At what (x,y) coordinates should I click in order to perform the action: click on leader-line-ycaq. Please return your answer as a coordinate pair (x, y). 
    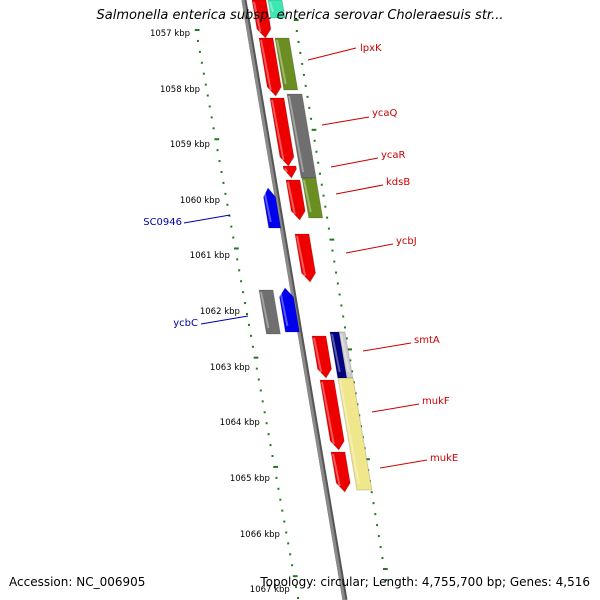
    Looking at the image, I should click on (345, 121).